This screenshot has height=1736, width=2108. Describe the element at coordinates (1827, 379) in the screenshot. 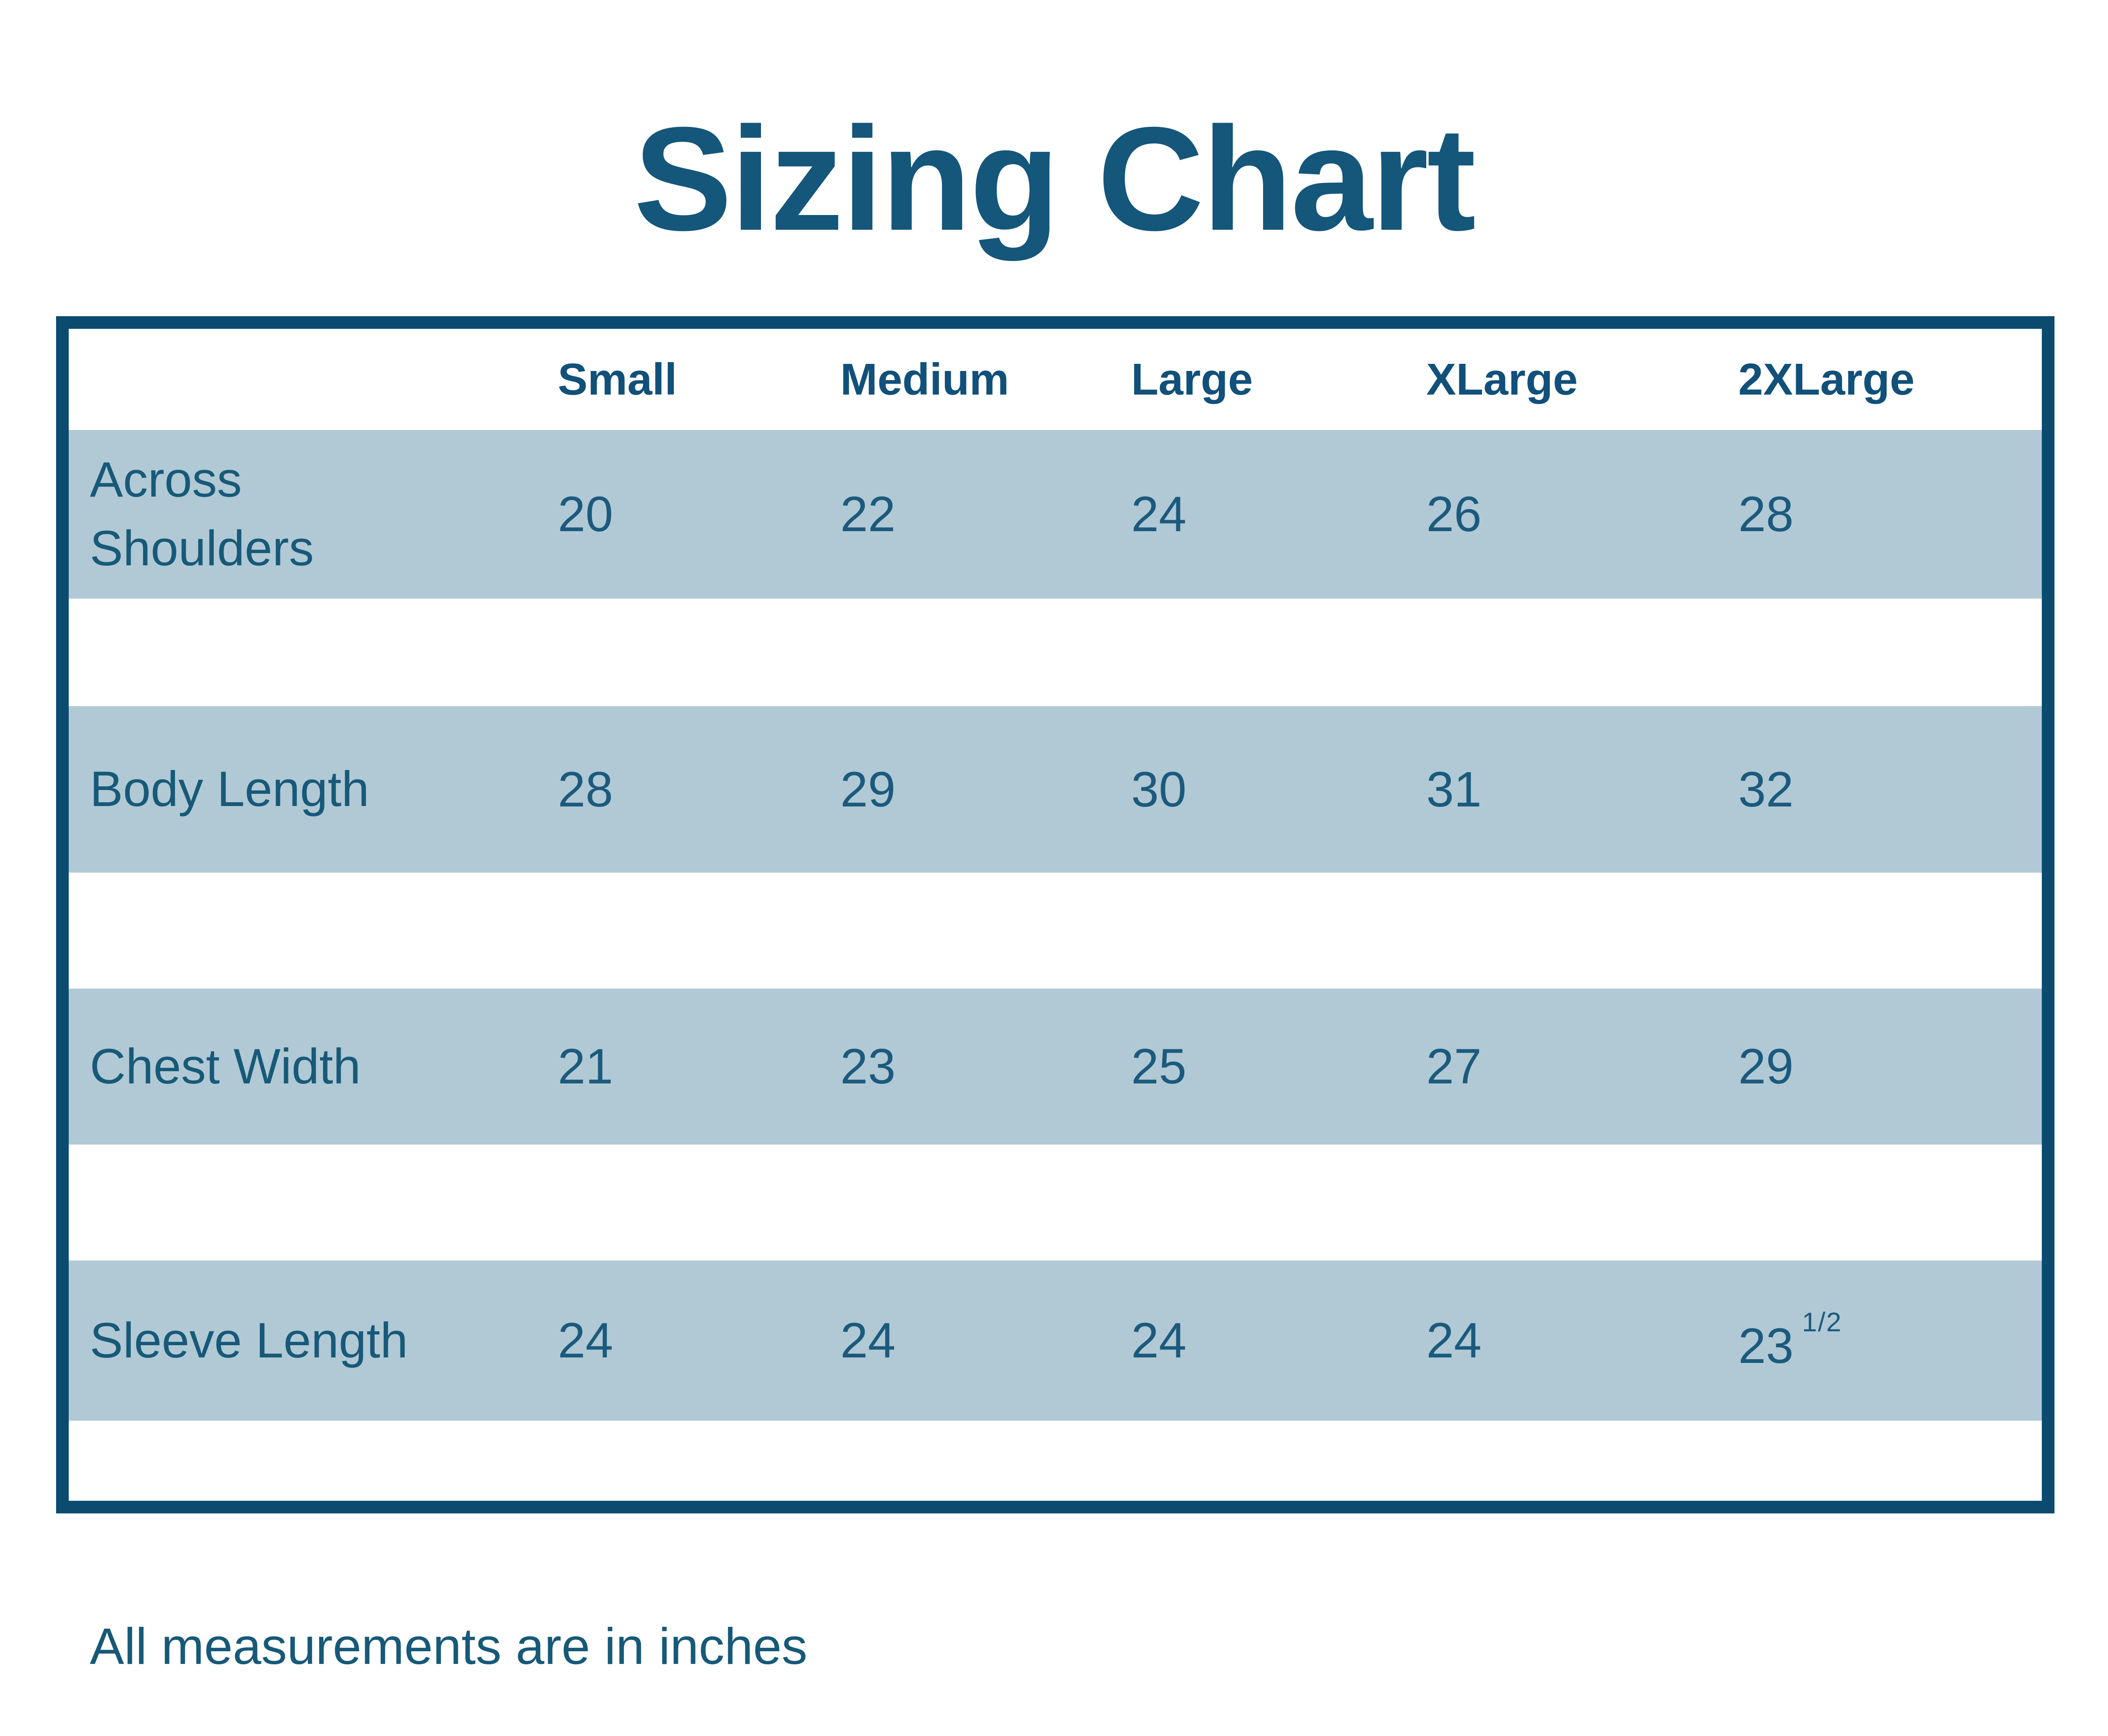

I see `column-header-2xlarge: 2XLarge` at that location.